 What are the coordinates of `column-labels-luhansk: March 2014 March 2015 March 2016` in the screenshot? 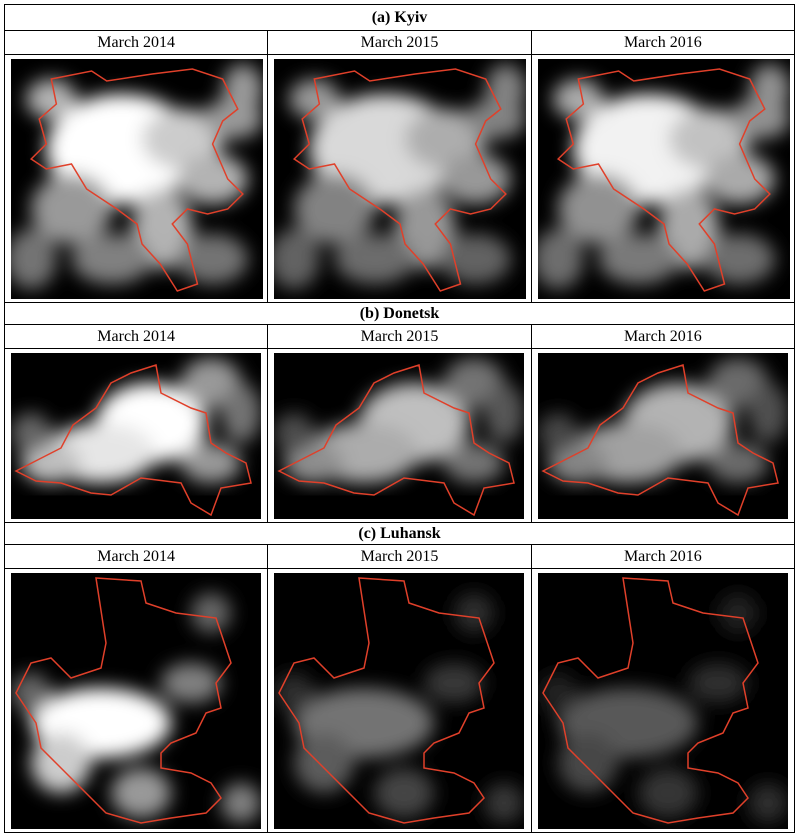 It's located at (399, 557).